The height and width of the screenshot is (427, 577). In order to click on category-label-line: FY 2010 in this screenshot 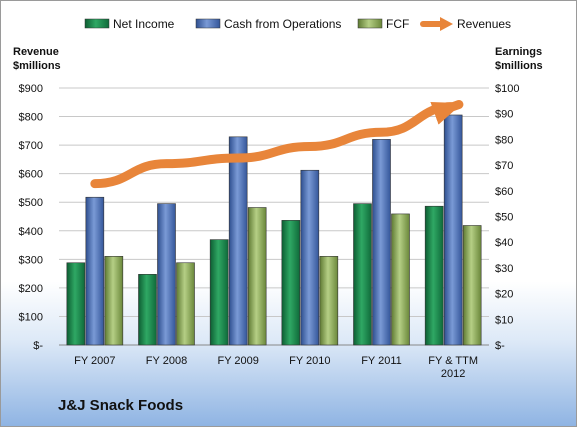, I will do `click(309, 361)`.